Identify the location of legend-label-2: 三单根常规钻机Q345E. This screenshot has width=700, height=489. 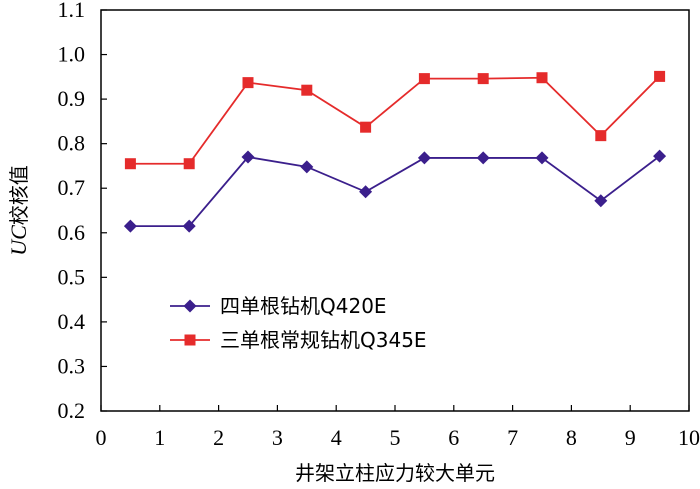
(323, 340).